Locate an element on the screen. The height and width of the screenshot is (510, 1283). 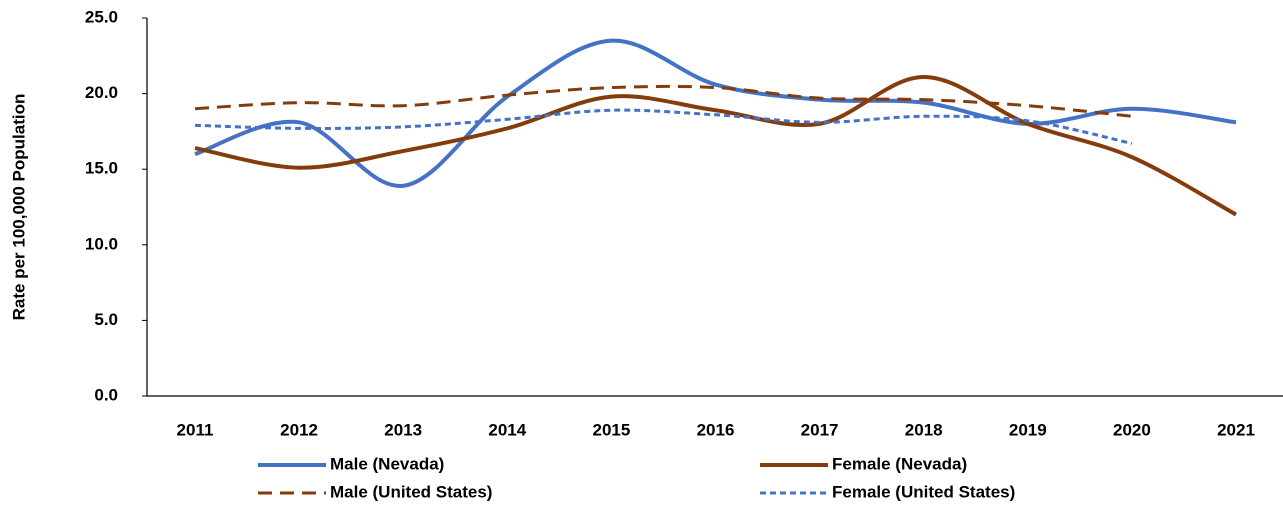
x-tick-label: 2012 is located at coordinates (299, 429).